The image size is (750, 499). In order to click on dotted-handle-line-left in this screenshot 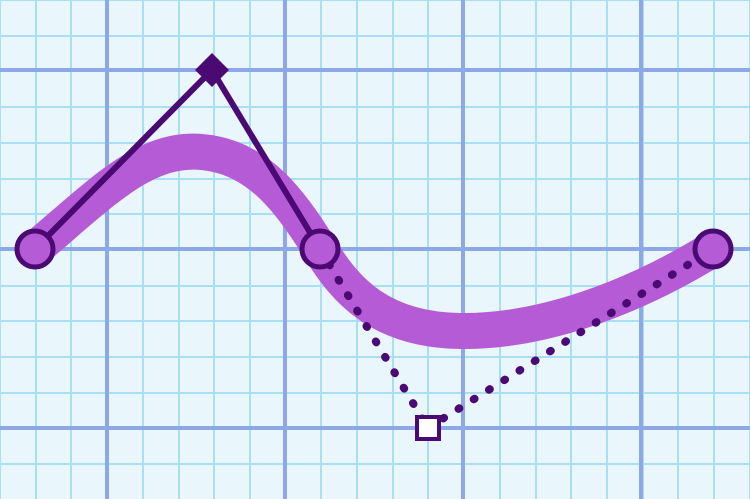, I will do `click(374, 338)`.